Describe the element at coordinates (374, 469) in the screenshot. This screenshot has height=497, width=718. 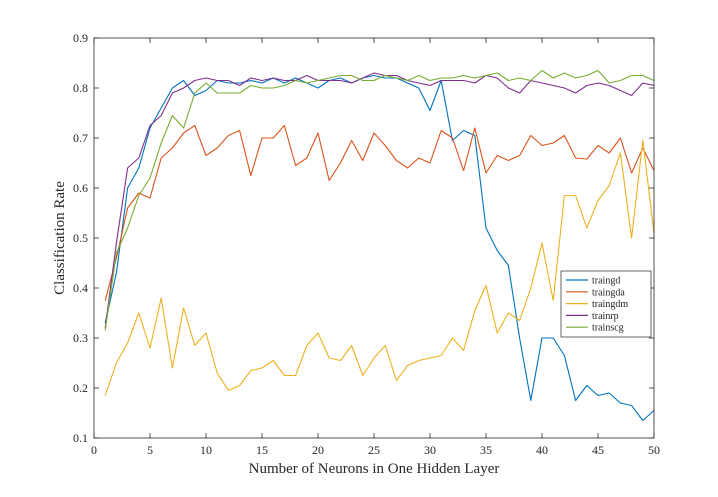
I see `x-axis-label: Number of Neurons in One Hidden Layer` at that location.